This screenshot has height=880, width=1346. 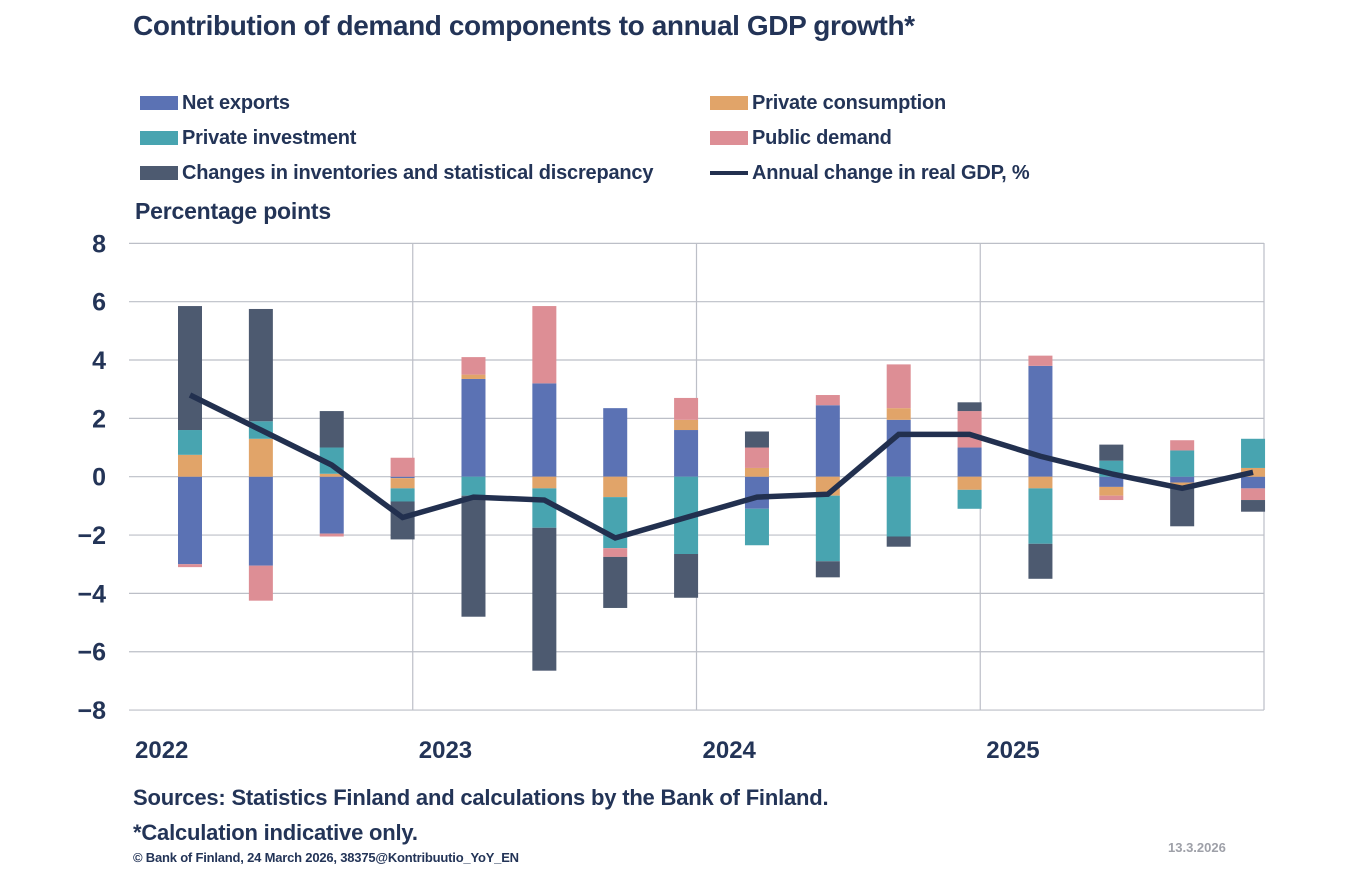 I want to click on y-tick-label: −6, so click(x=91, y=653).